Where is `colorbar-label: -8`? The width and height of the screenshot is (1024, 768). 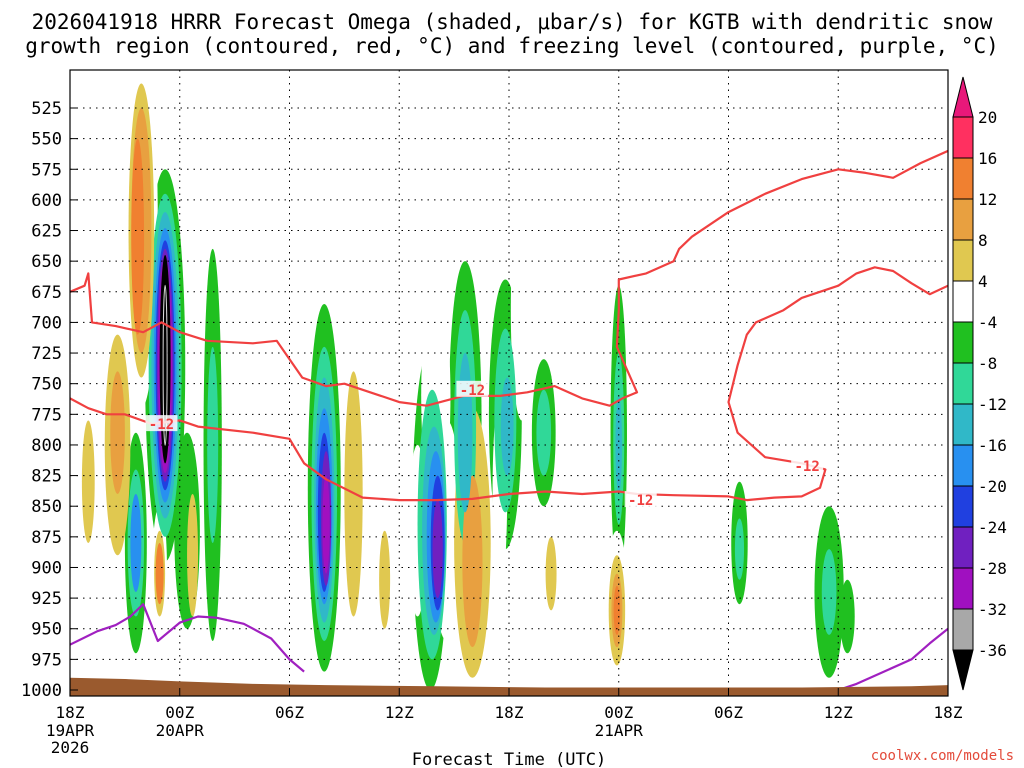
colorbar-label: -8 is located at coordinates (987, 363).